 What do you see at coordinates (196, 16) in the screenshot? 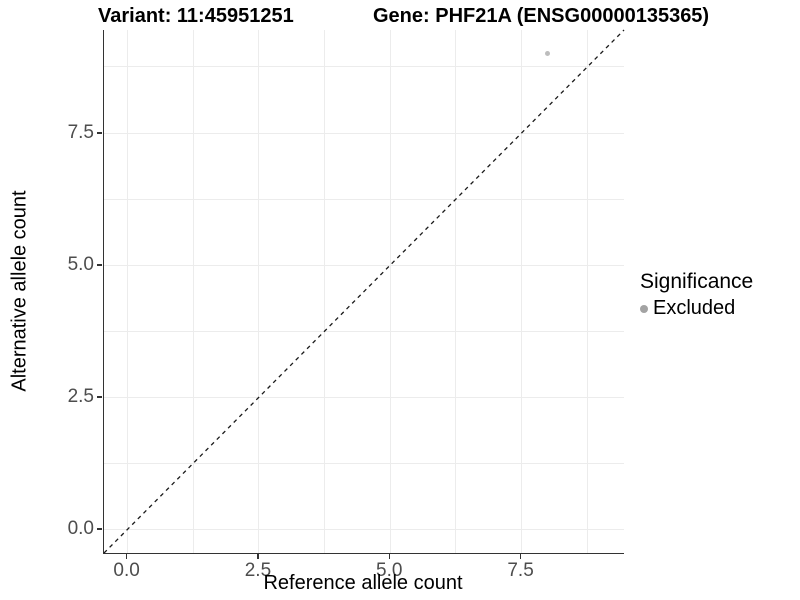
I see `variant-title: Variant: 11:45951251` at bounding box center [196, 16].